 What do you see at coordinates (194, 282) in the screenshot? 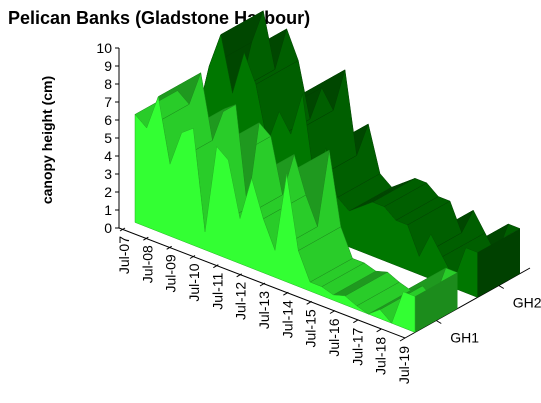
I see `x-tick-label: Jul-10` at bounding box center [194, 282].